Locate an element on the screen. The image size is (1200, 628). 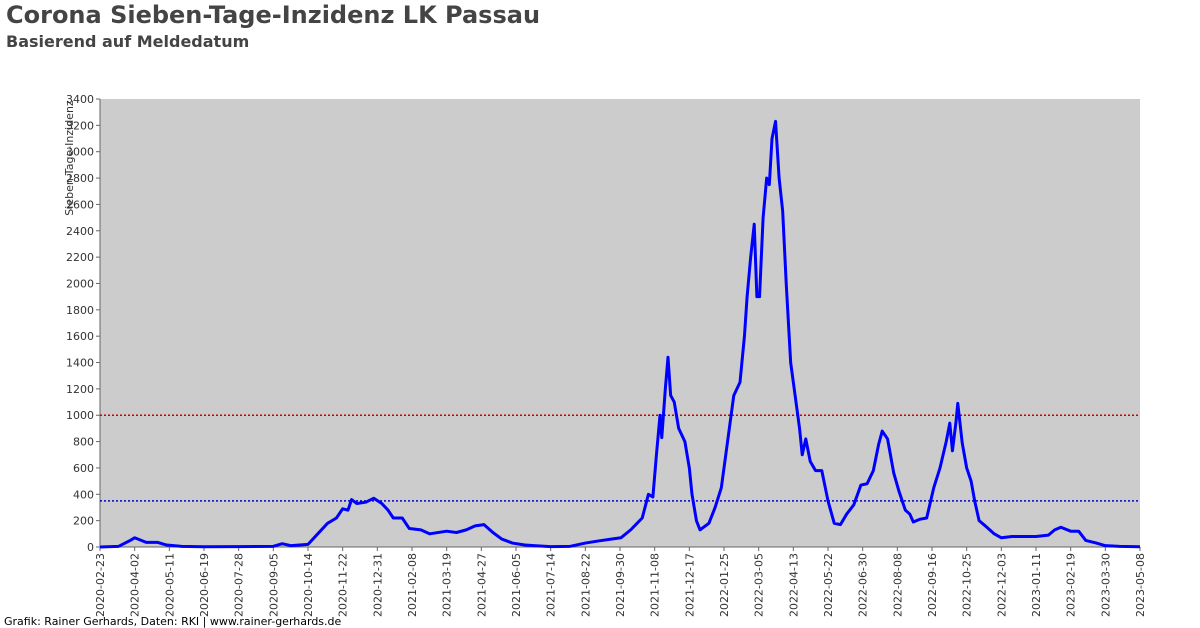
x-tick-label: 2022-01-25 is located at coordinates (724, 585).